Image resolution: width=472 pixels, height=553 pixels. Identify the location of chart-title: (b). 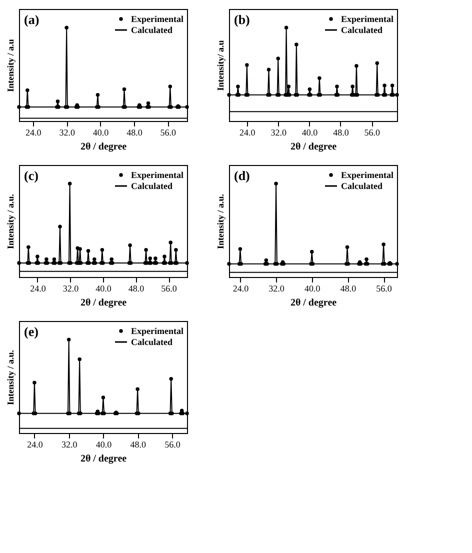
(242, 19).